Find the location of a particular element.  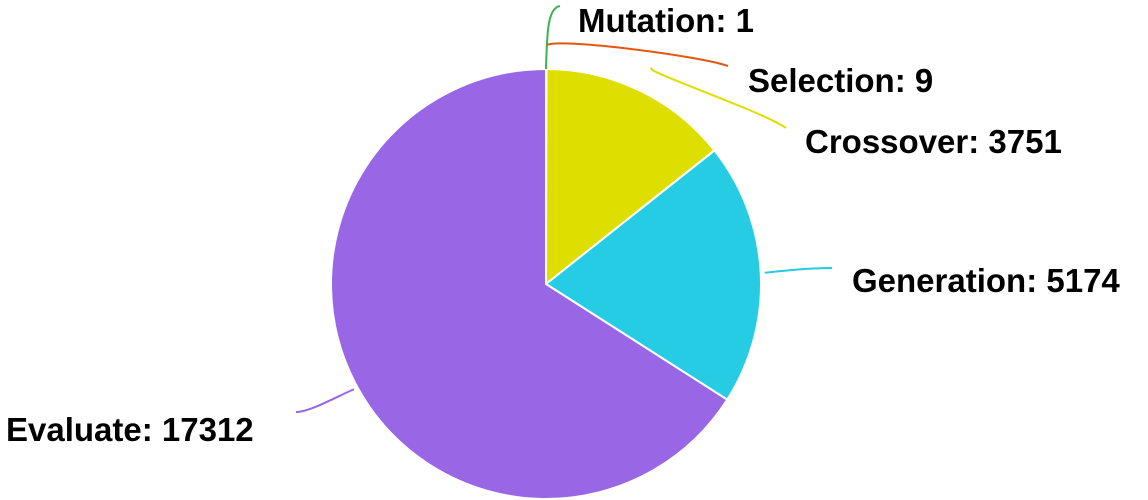

label-evaluate: Evaluate: 17312 is located at coordinates (130, 429).